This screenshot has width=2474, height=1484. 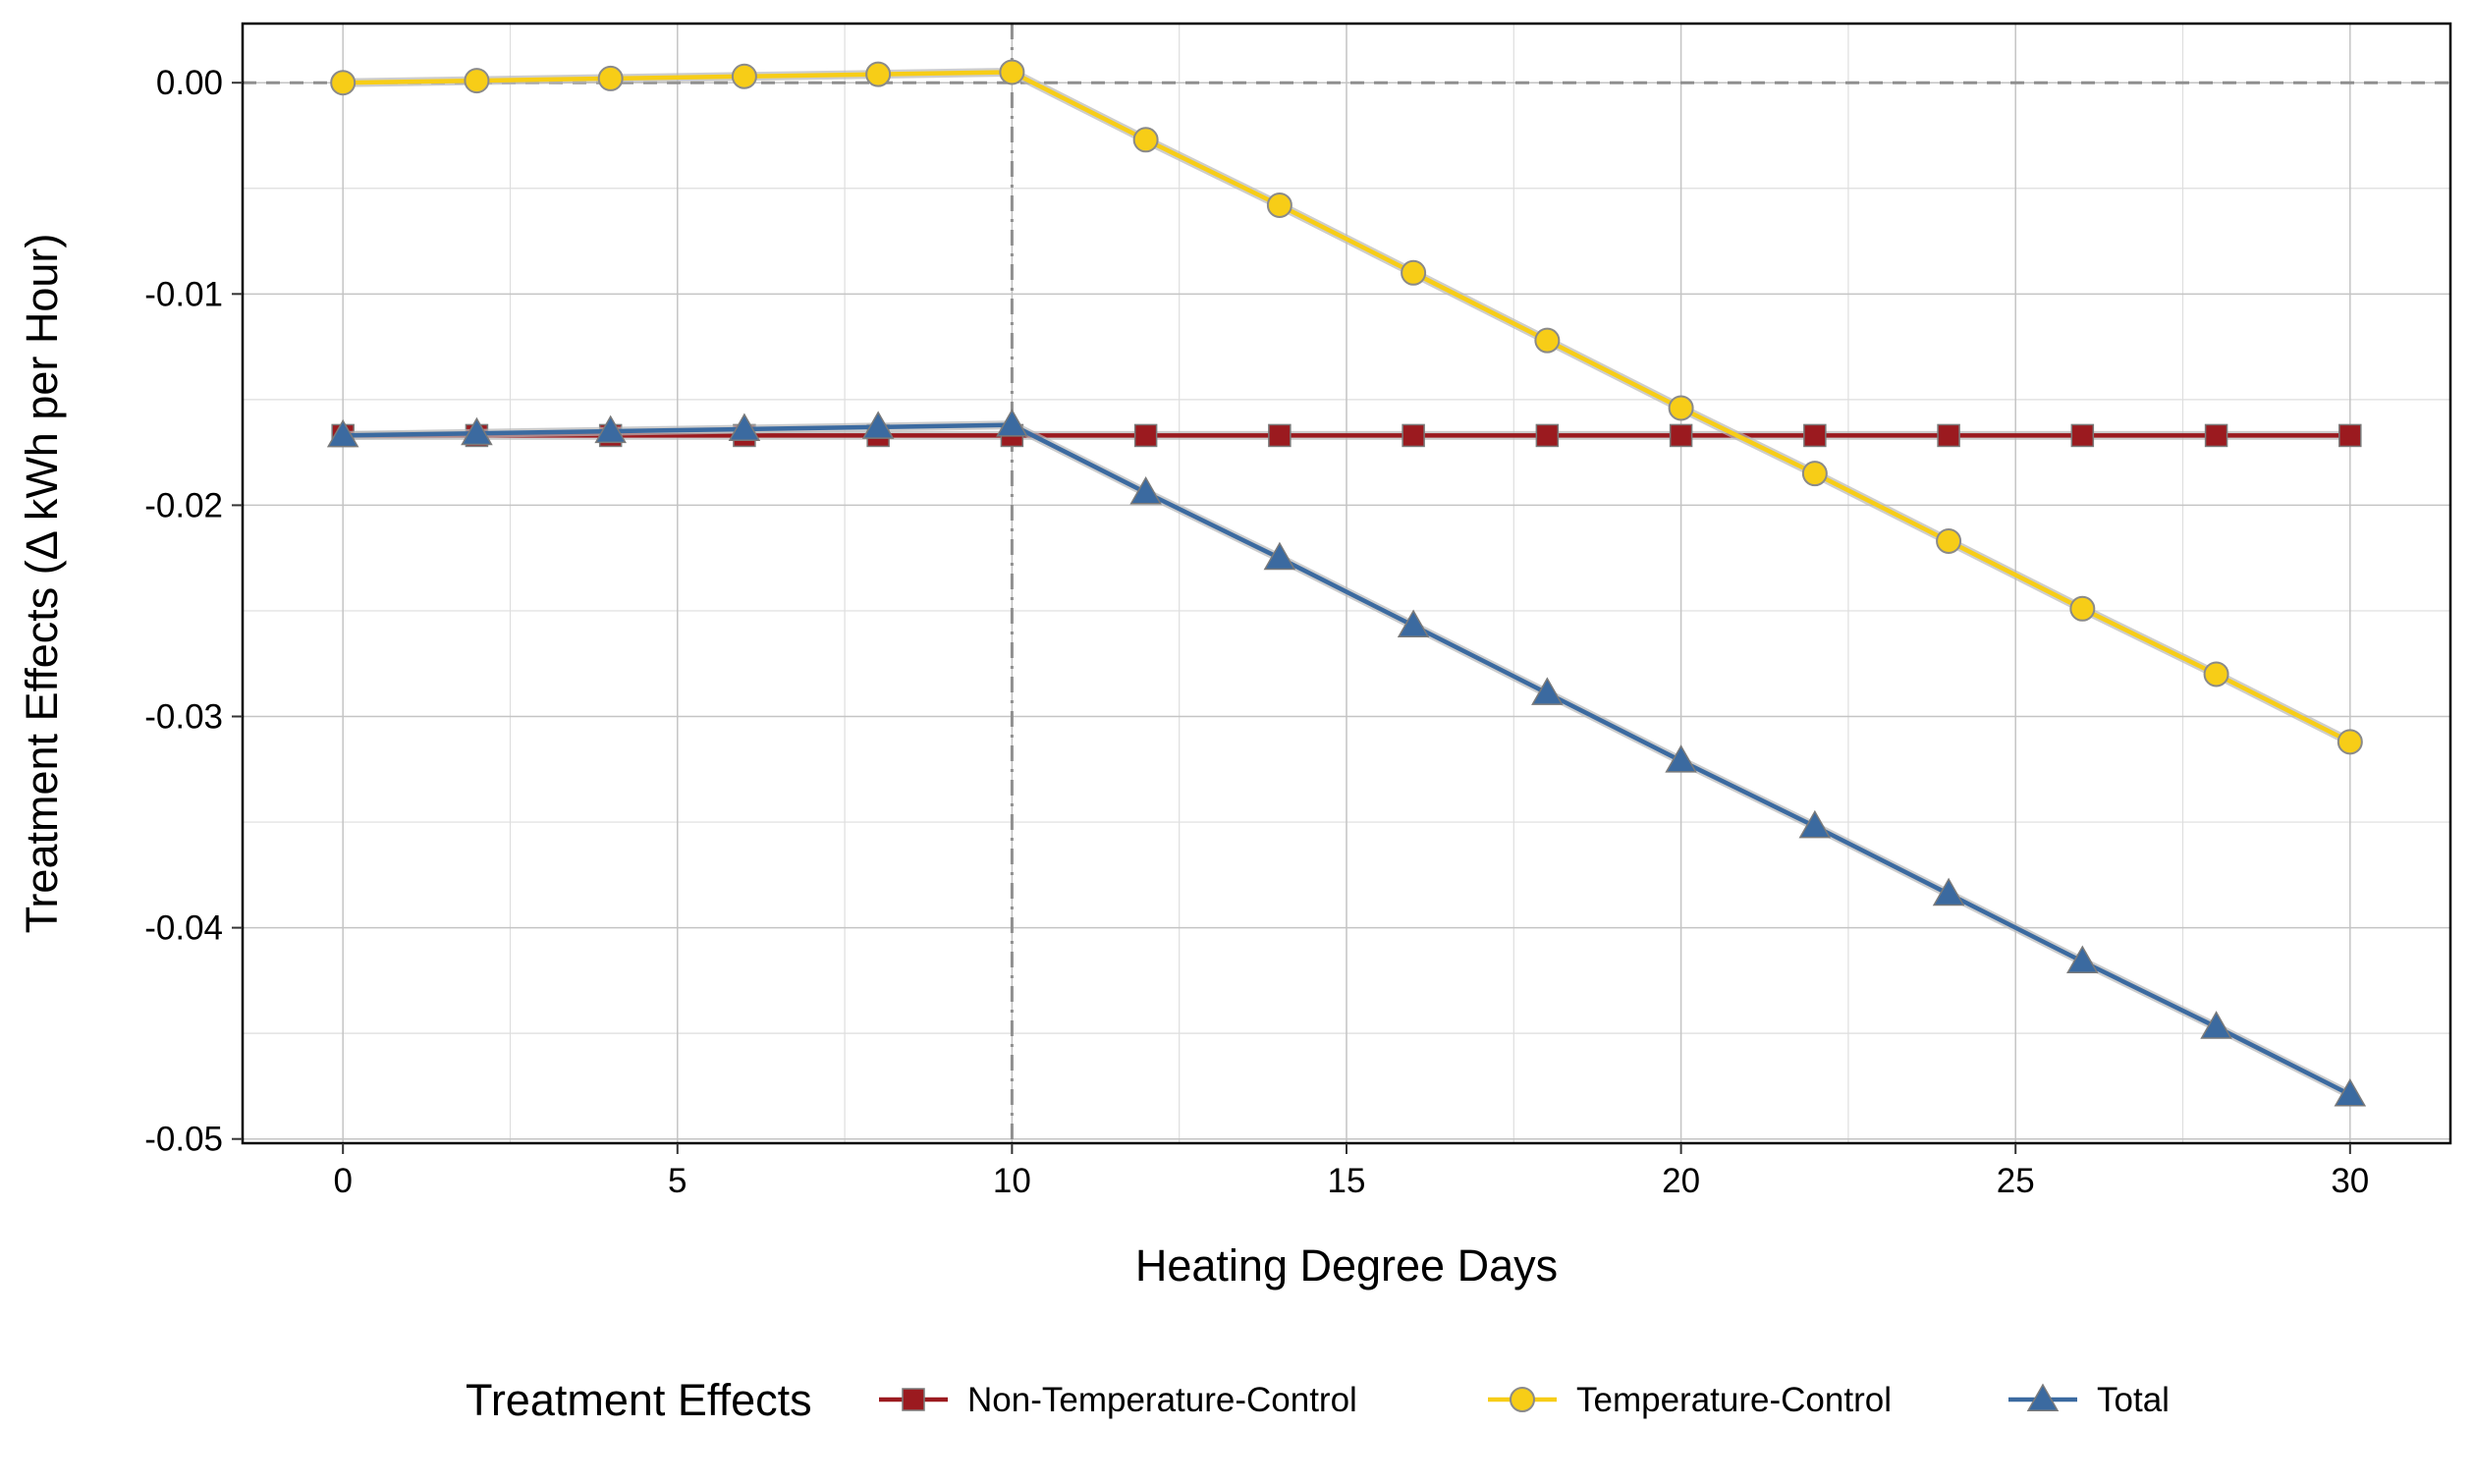 What do you see at coordinates (2134, 1400) in the screenshot?
I see `legend-label: Total` at bounding box center [2134, 1400].